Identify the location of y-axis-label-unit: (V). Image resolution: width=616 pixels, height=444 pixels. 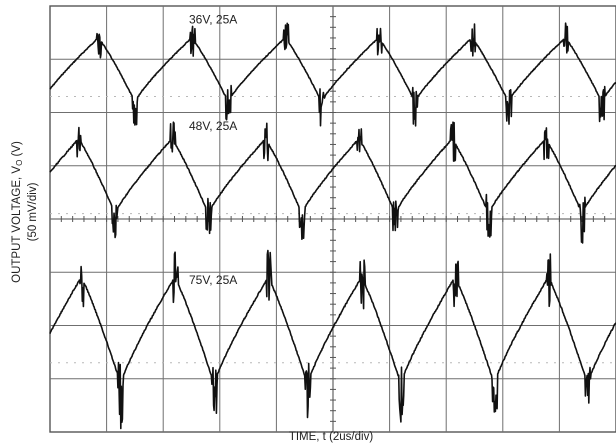
(17, 150).